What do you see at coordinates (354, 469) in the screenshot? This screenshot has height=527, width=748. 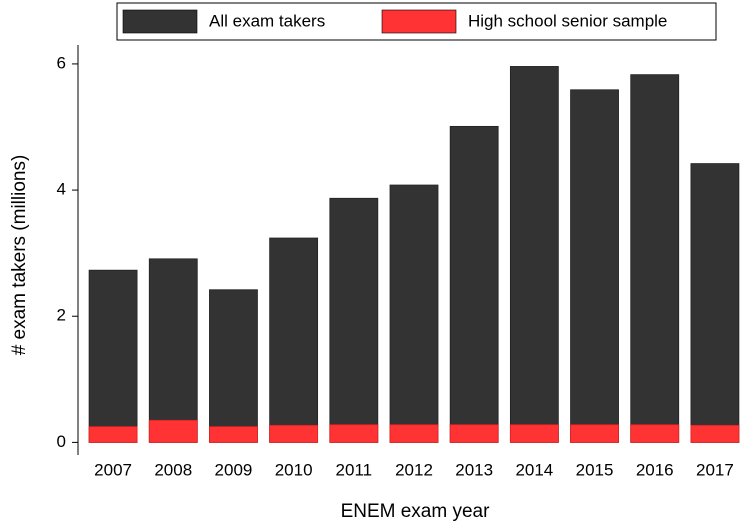 I see `x-tick-label: 2011` at bounding box center [354, 469].